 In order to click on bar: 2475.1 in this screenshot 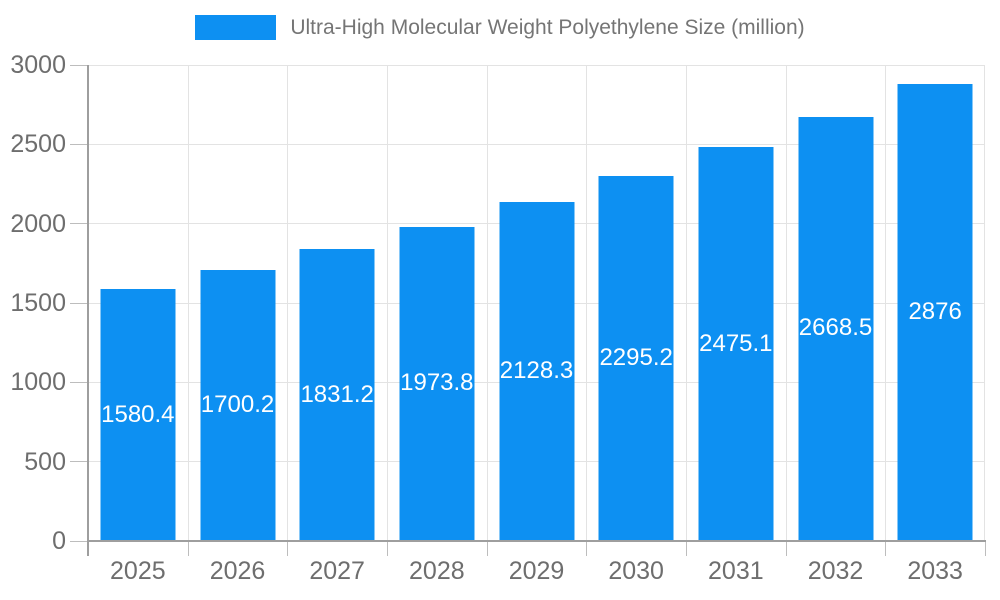, I will do `click(736, 343)`.